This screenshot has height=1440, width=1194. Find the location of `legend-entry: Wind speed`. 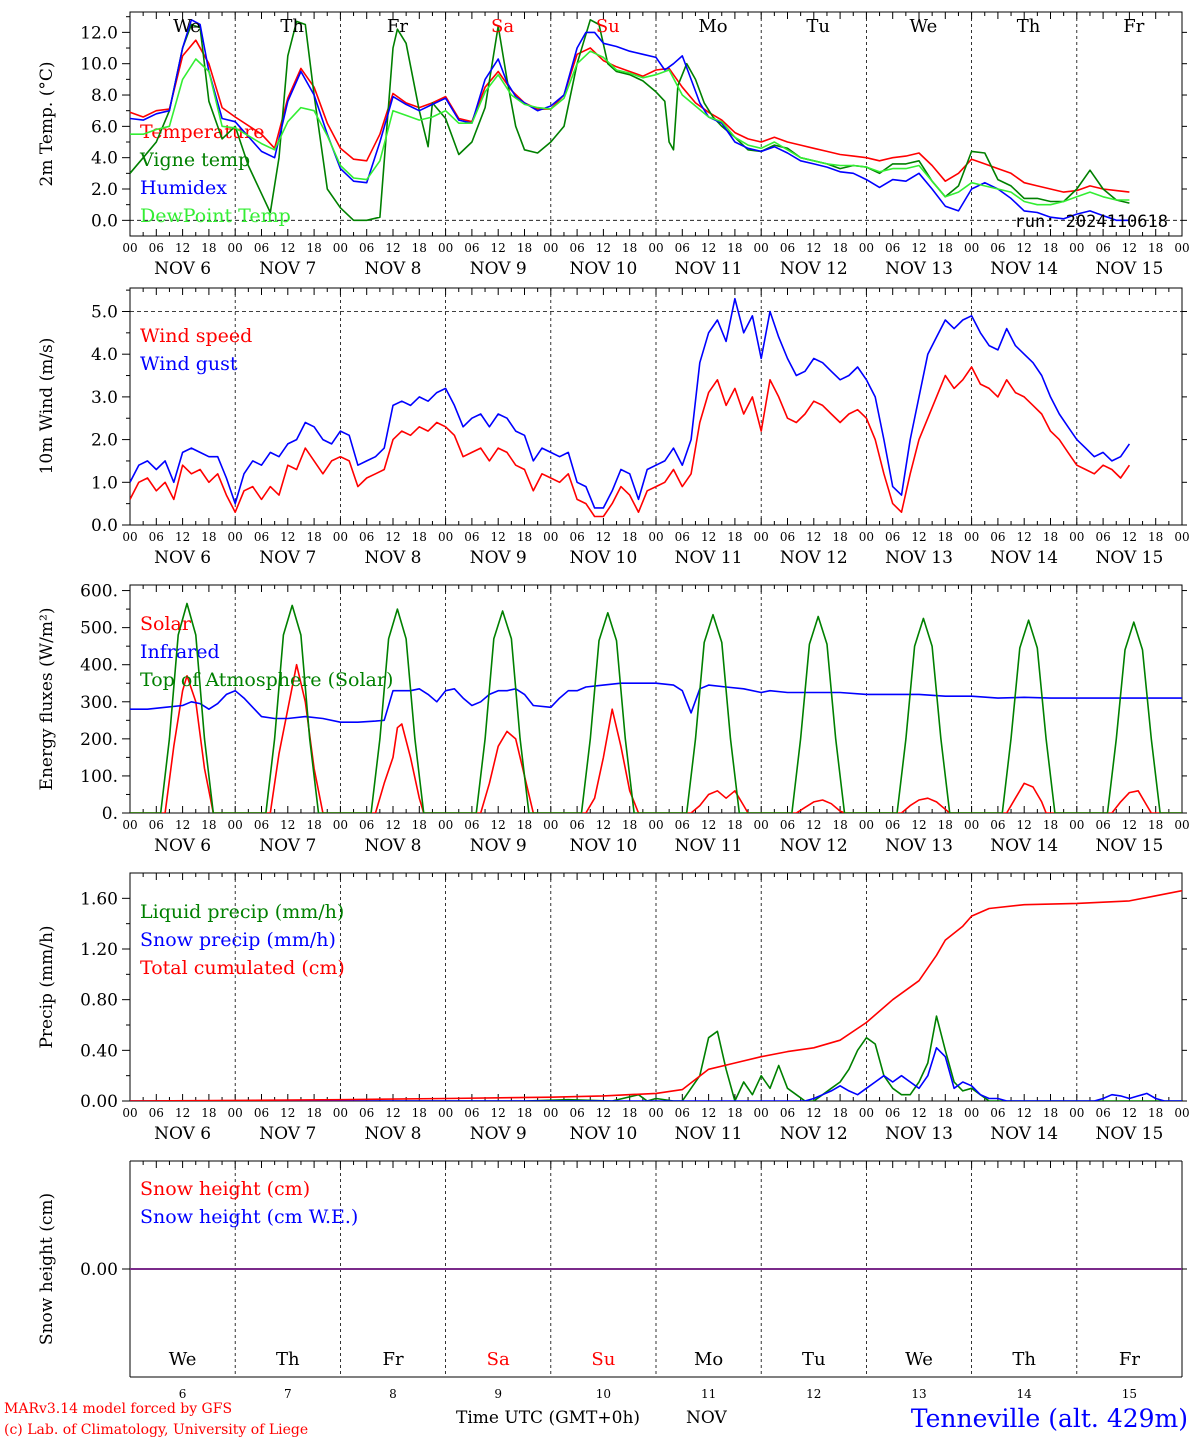

legend-entry: Wind speed is located at coordinates (196, 336).